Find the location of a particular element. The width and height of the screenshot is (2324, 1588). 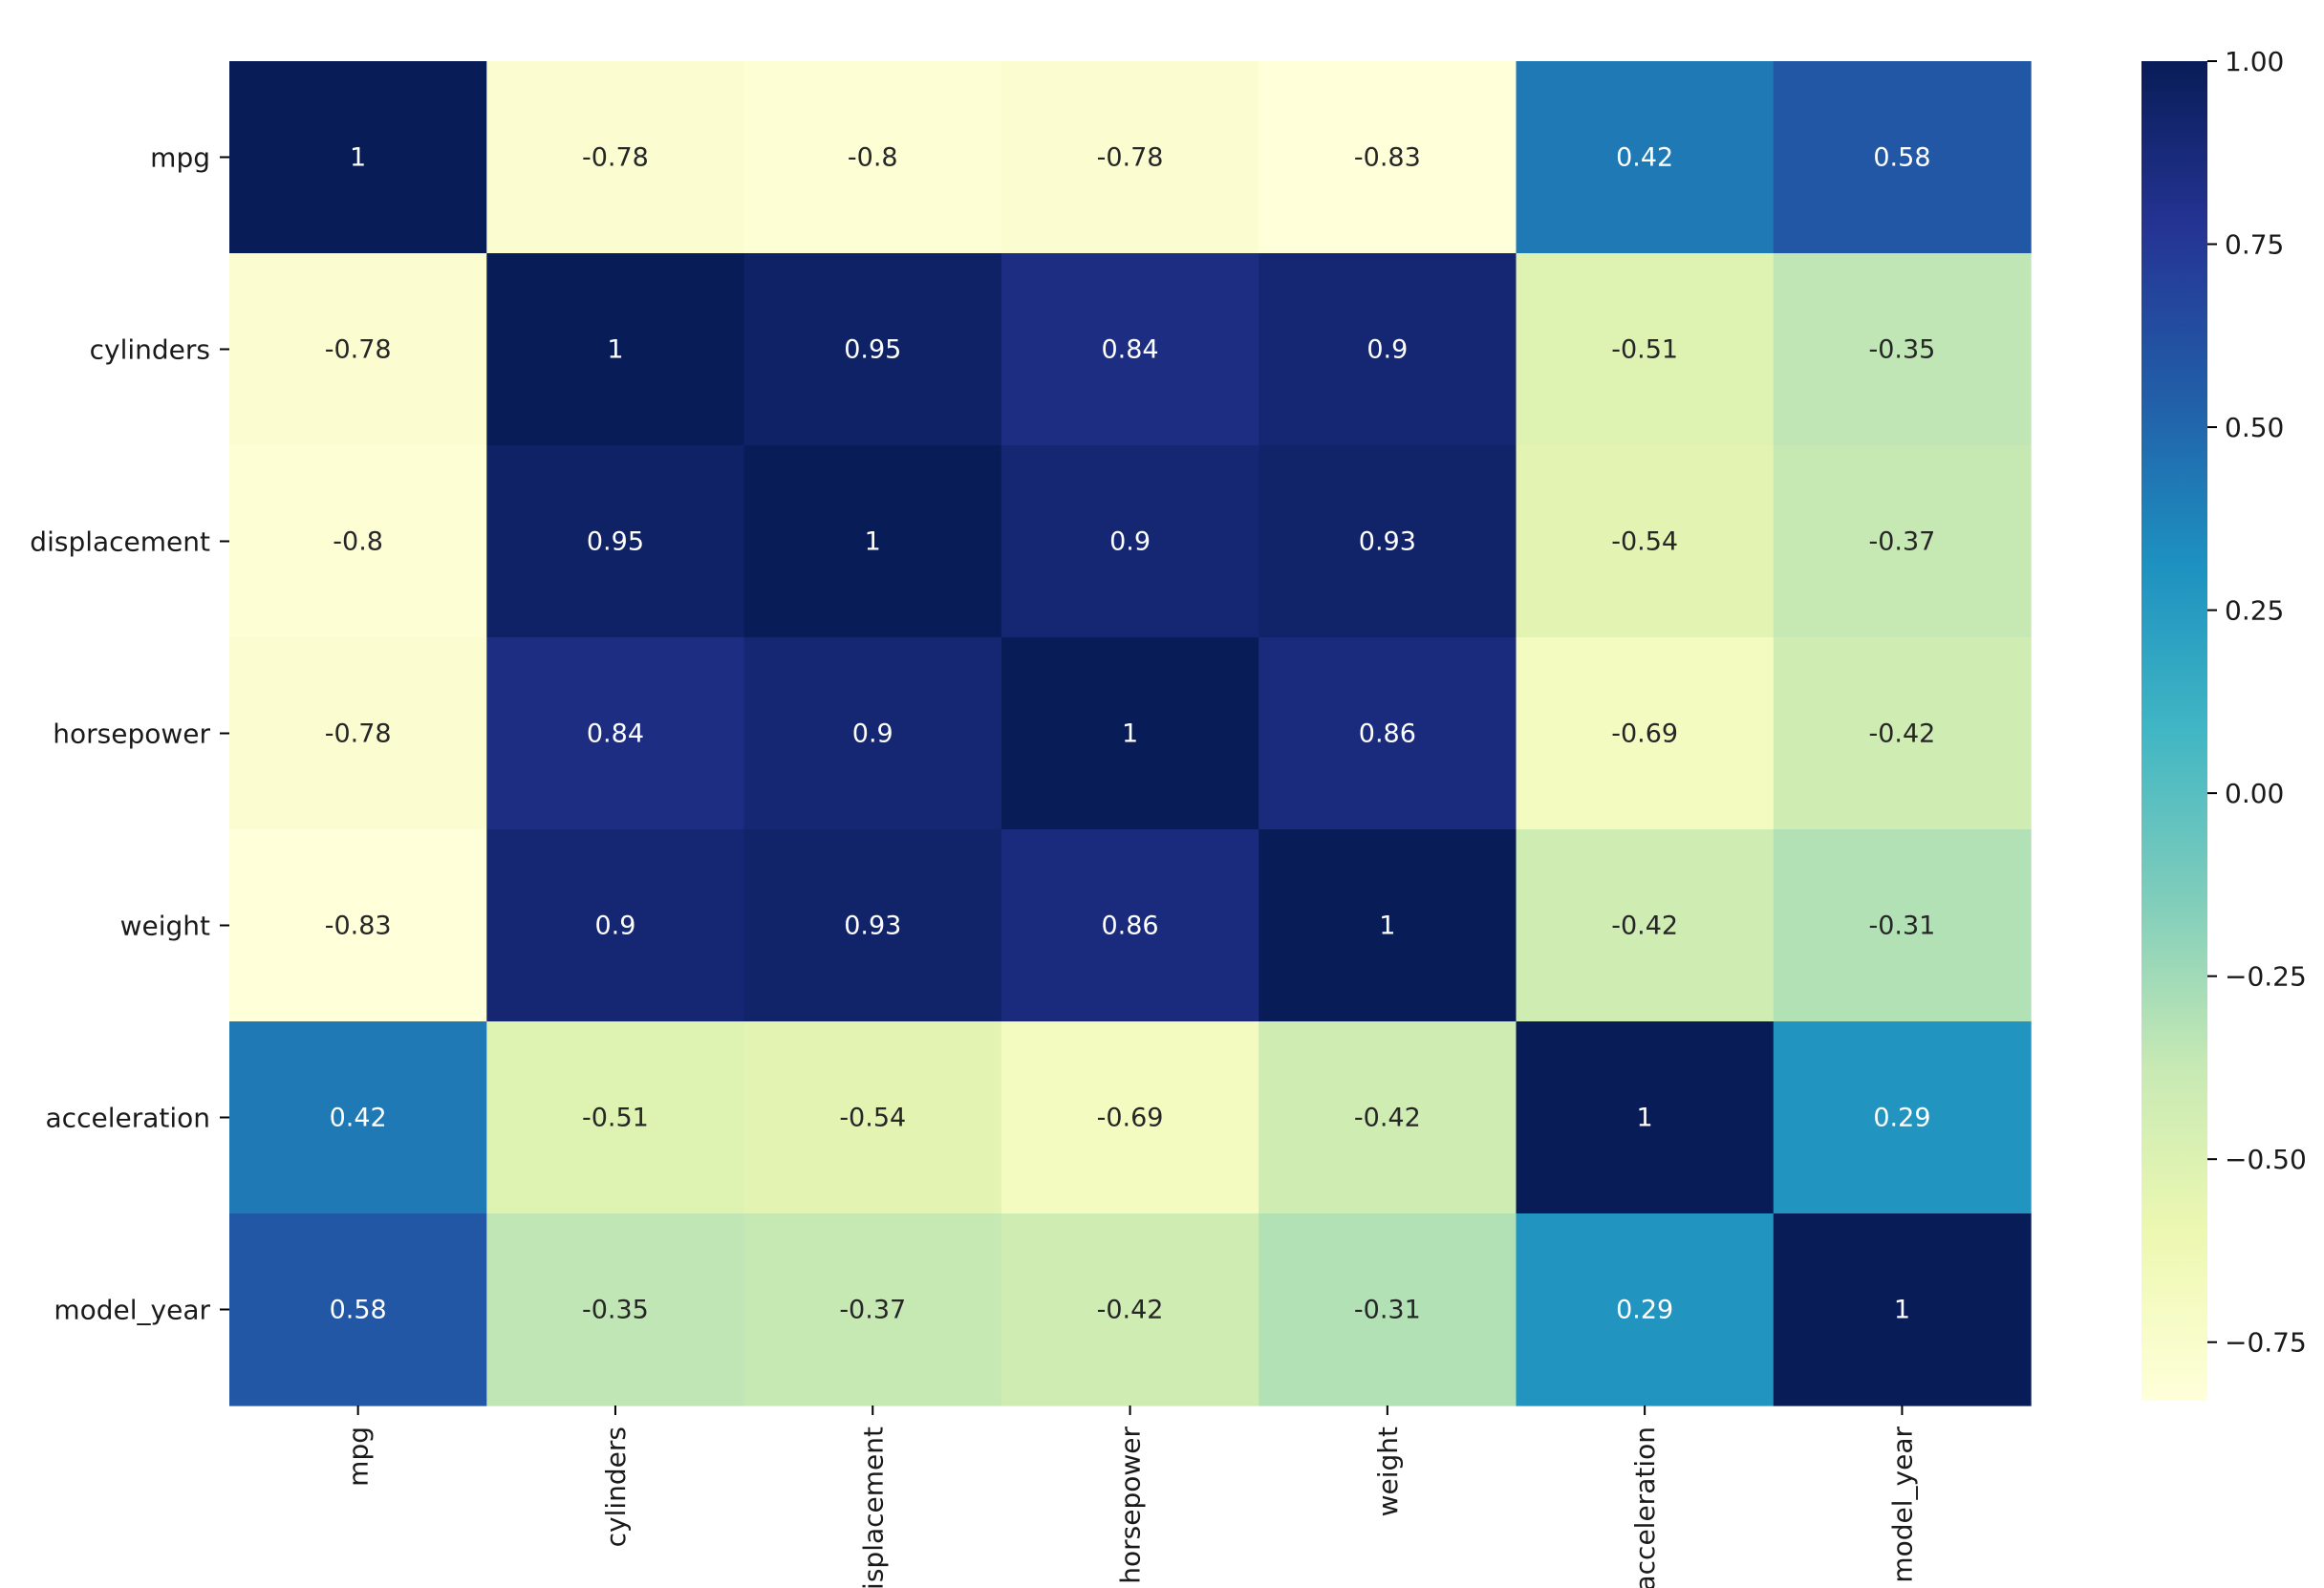

cell-annotation: 0.95 is located at coordinates (616, 542).